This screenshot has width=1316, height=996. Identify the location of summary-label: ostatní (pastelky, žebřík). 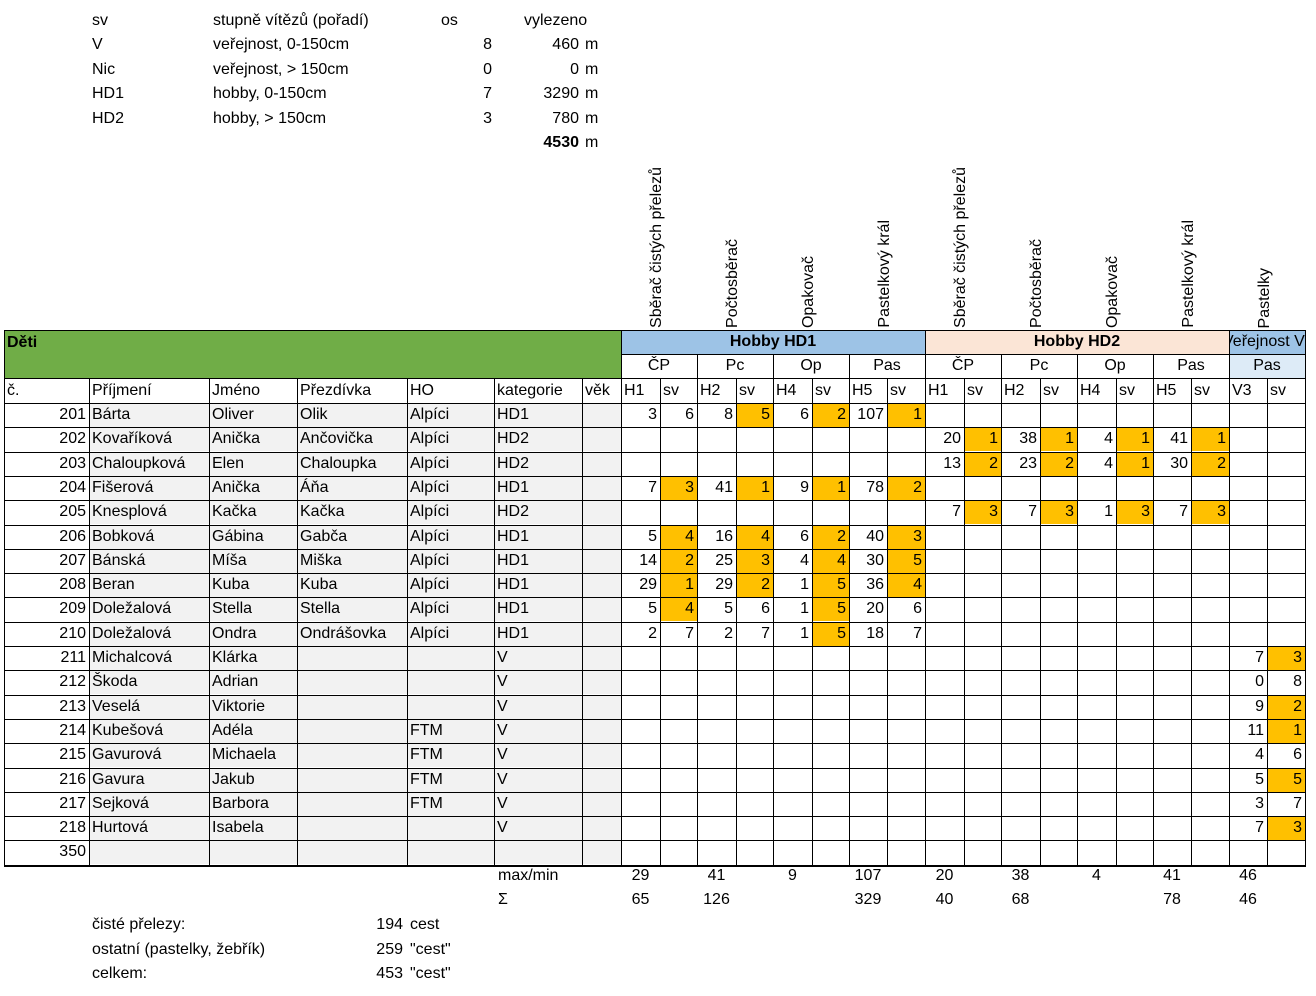
(179, 949).